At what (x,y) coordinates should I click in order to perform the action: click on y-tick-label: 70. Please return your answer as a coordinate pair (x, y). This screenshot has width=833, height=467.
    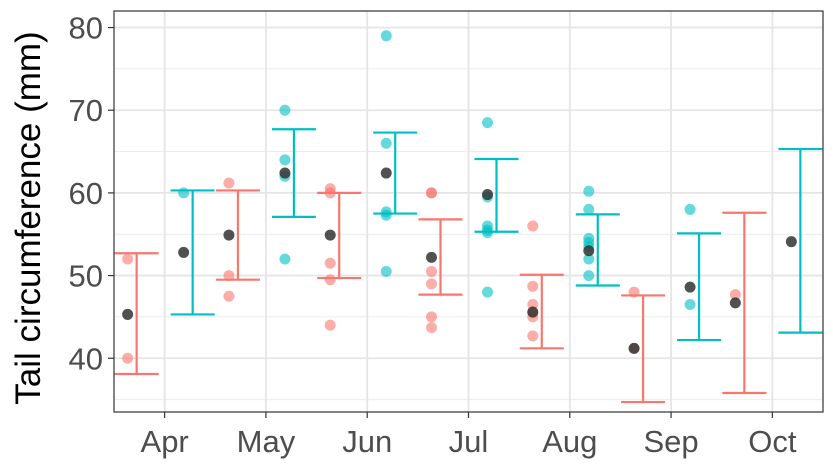
    Looking at the image, I should click on (86, 110).